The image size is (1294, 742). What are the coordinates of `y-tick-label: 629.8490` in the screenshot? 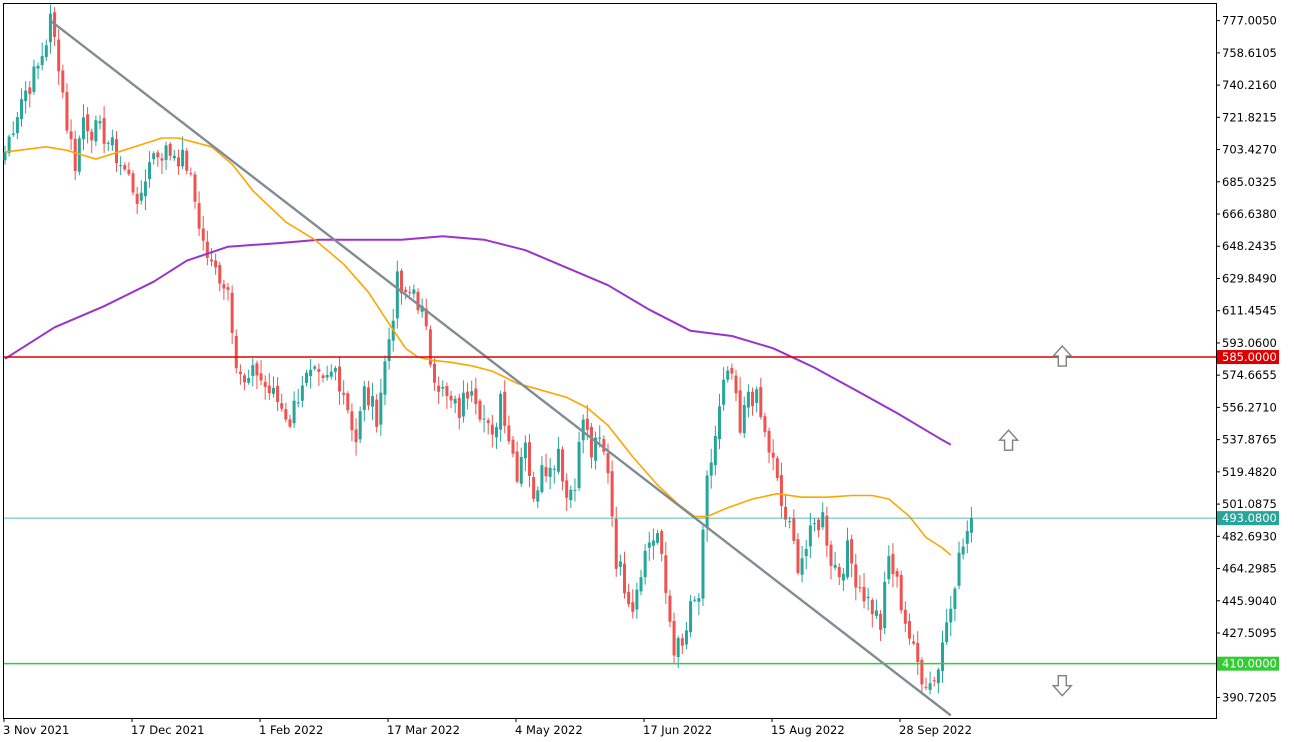 It's located at (1249, 278).